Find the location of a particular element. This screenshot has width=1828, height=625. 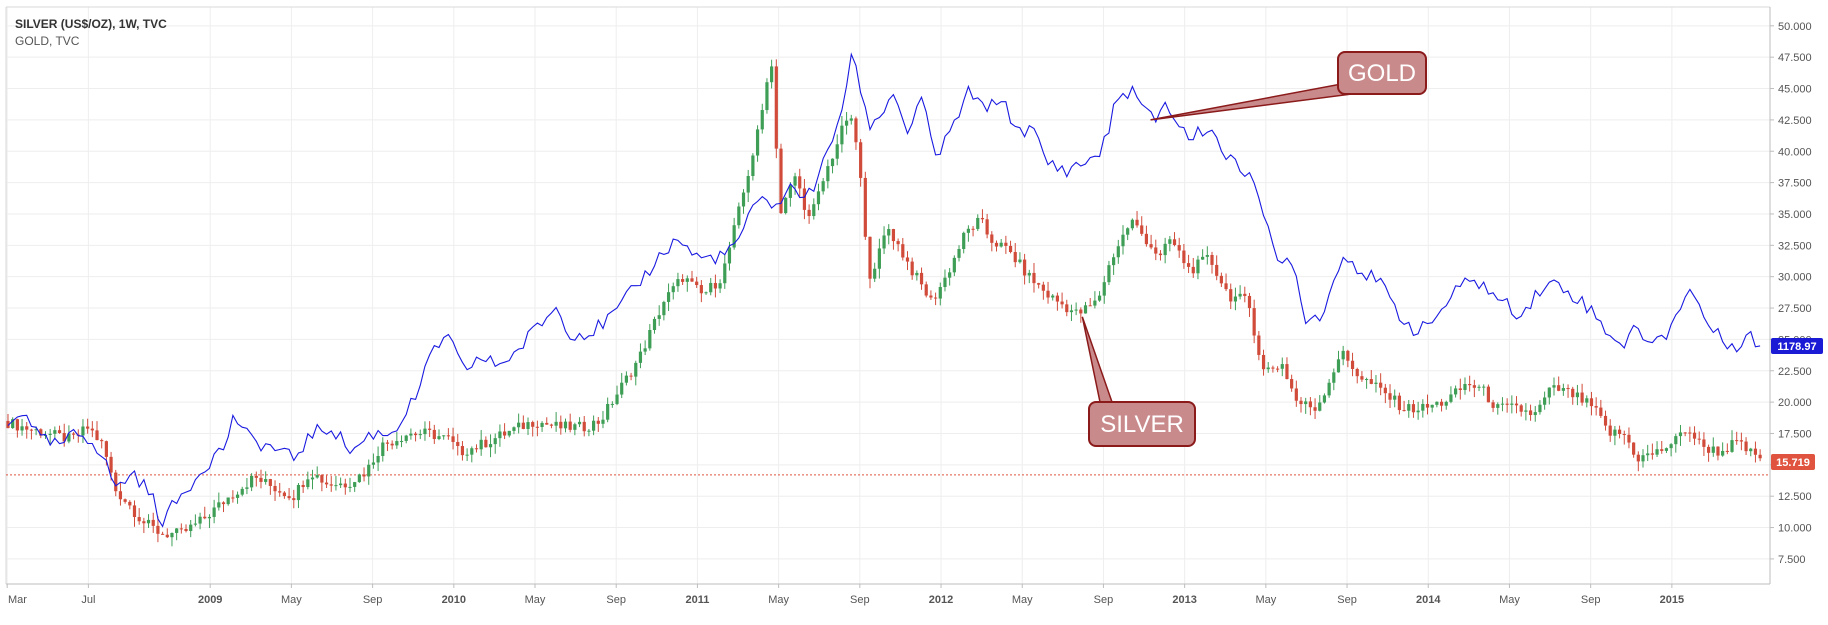

callout-box is located at coordinates (1142, 424).